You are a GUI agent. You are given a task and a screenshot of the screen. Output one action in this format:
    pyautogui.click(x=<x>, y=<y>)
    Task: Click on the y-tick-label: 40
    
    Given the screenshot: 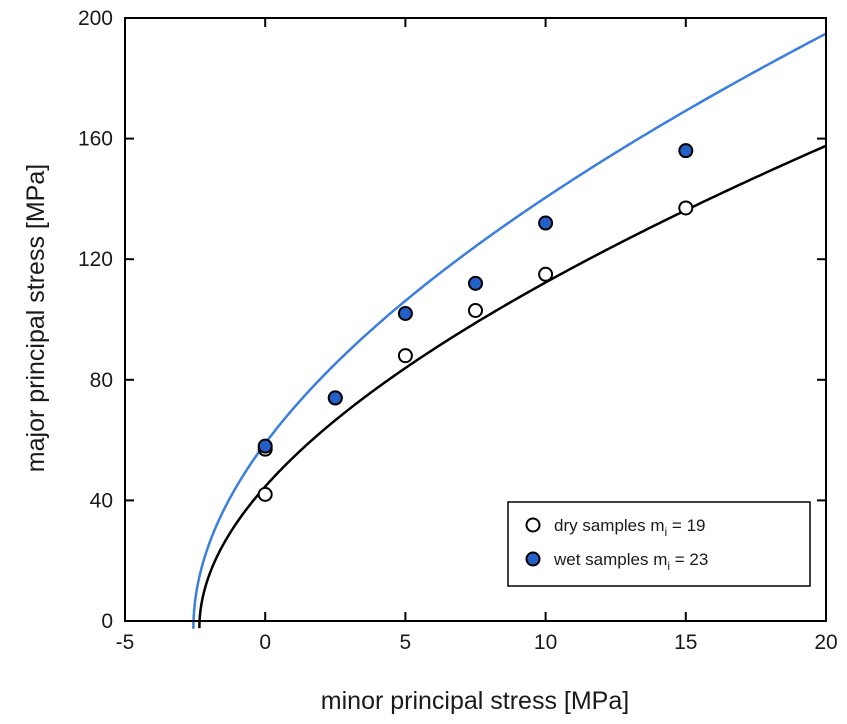 What is the action you would take?
    pyautogui.click(x=101, y=500)
    